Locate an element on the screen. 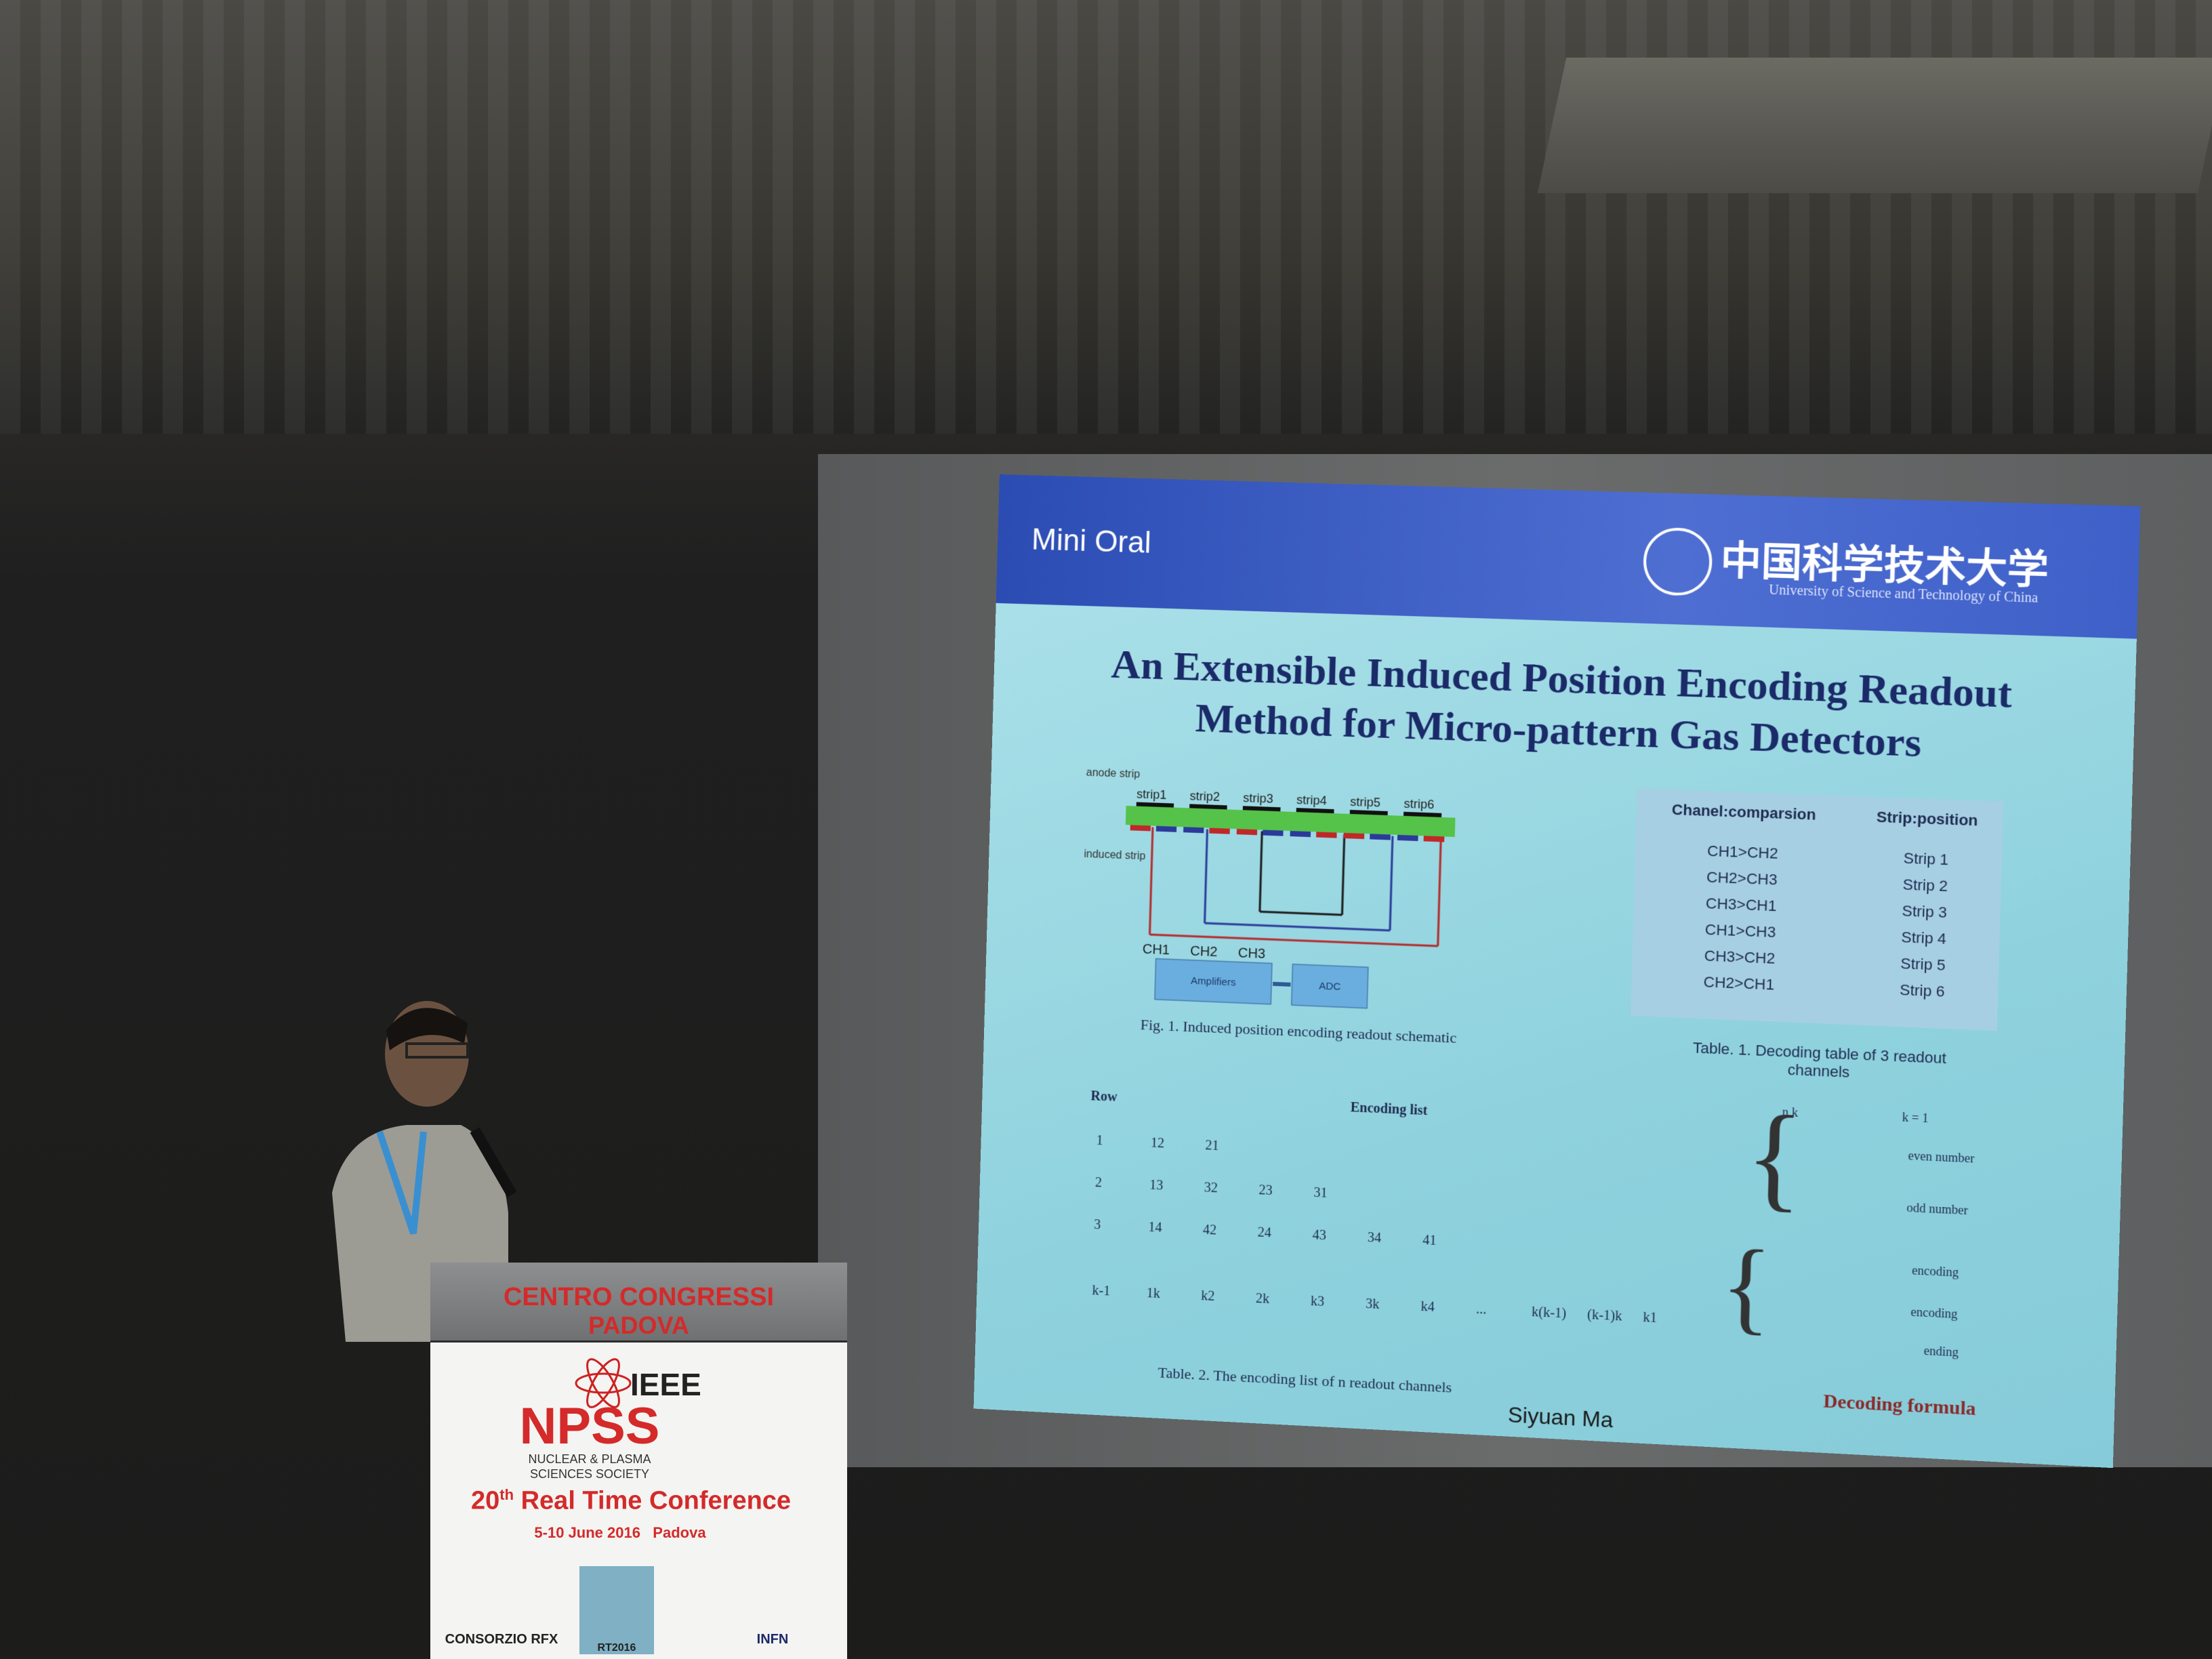  dates: 5-10 June 2016 Padova is located at coordinates (620, 1532).